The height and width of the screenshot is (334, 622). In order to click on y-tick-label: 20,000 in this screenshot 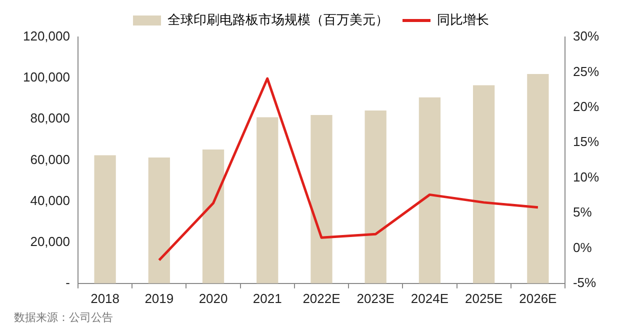, I will do `click(50, 241)`.